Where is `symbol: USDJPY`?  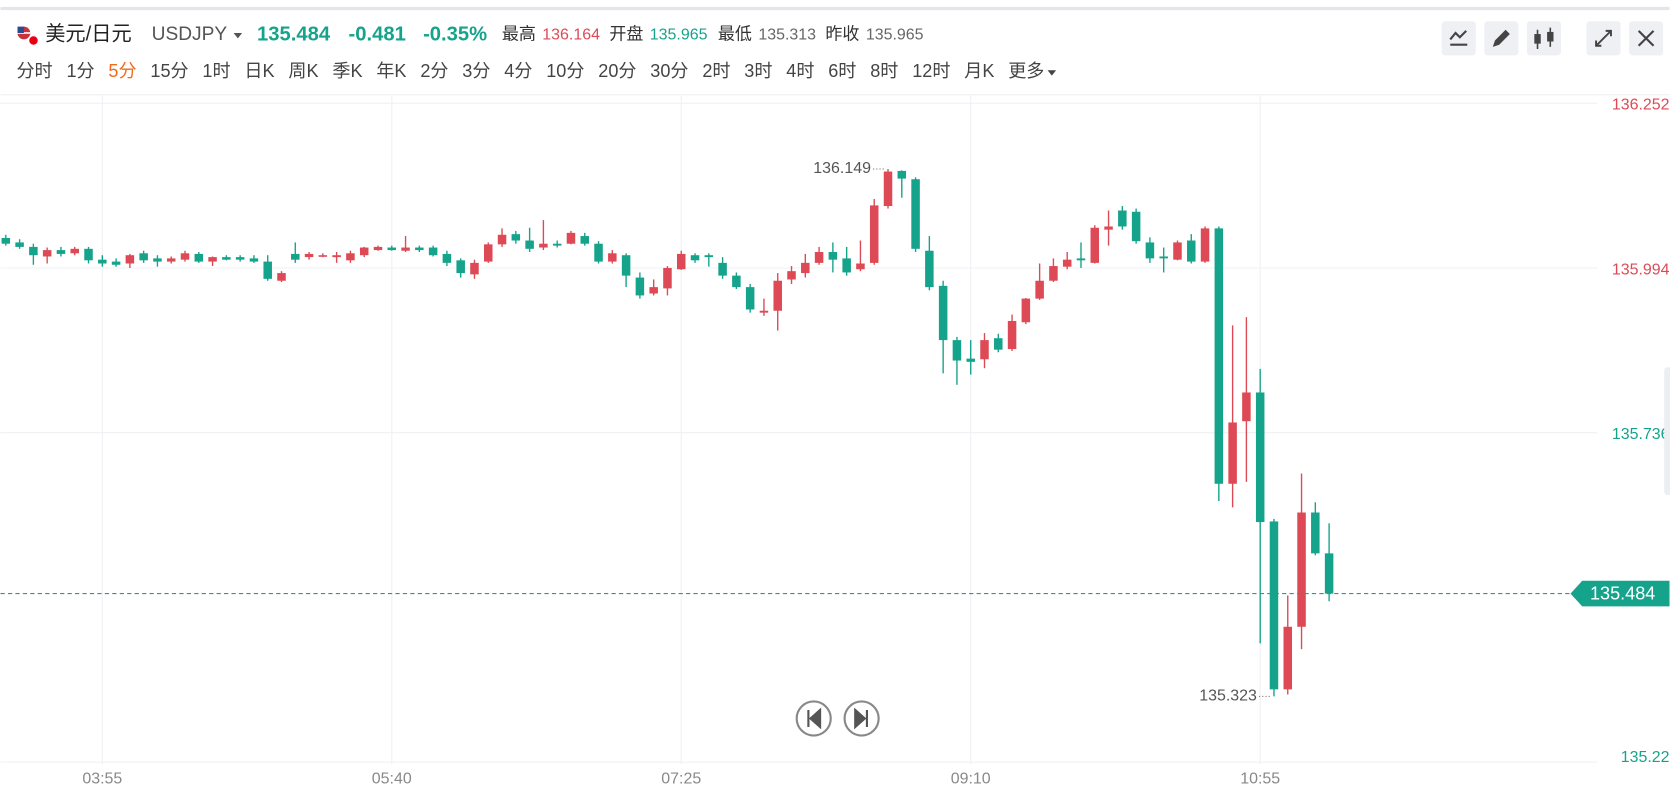
symbol: USDJPY is located at coordinates (190, 34).